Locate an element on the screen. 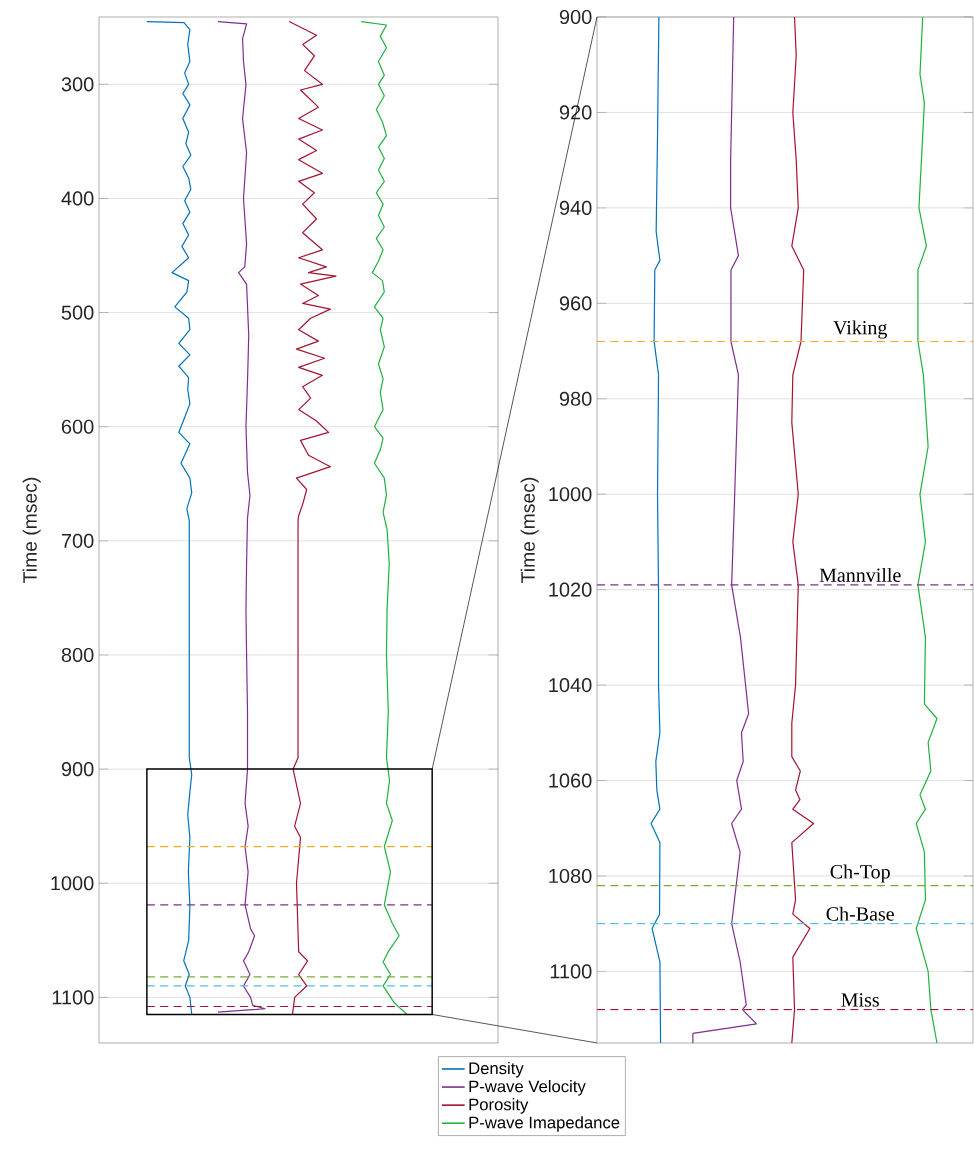 The height and width of the screenshot is (1169, 974). ref-line-label: Miss is located at coordinates (860, 1000).